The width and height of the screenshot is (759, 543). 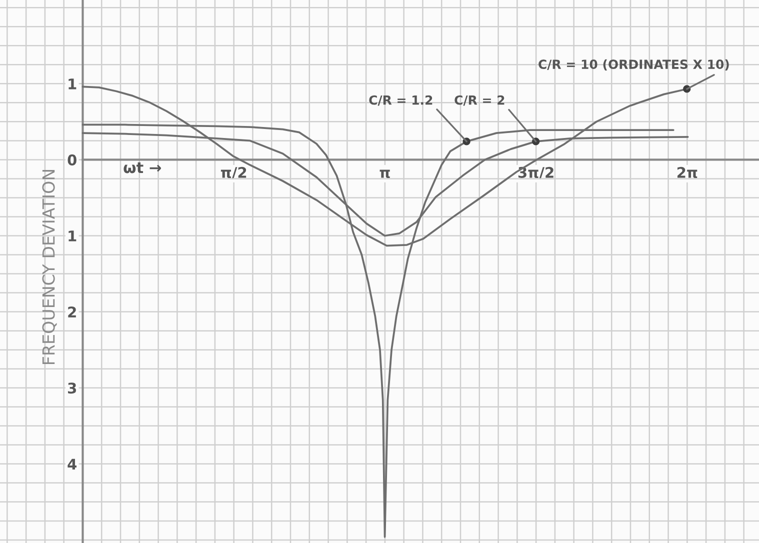 What do you see at coordinates (233, 173) in the screenshot?
I see `x-tick-label: π/2` at bounding box center [233, 173].